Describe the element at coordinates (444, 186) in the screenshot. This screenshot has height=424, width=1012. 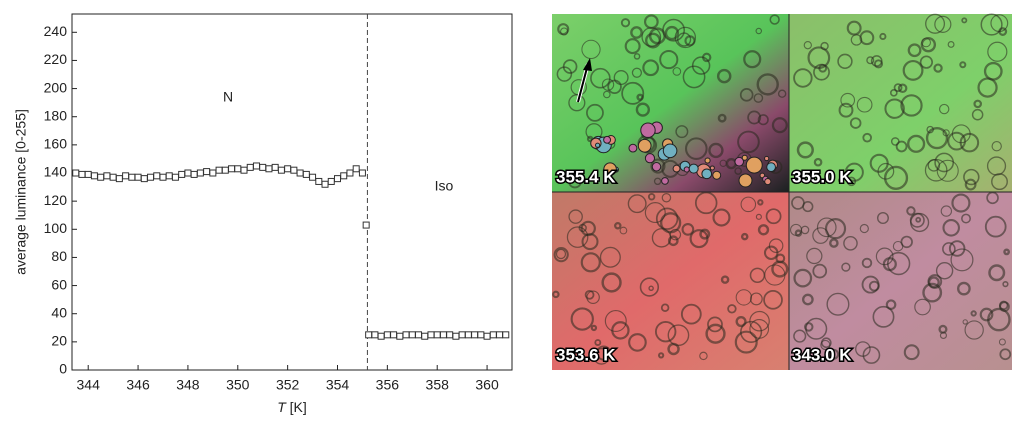
I see `phase-label: Iso` at that location.